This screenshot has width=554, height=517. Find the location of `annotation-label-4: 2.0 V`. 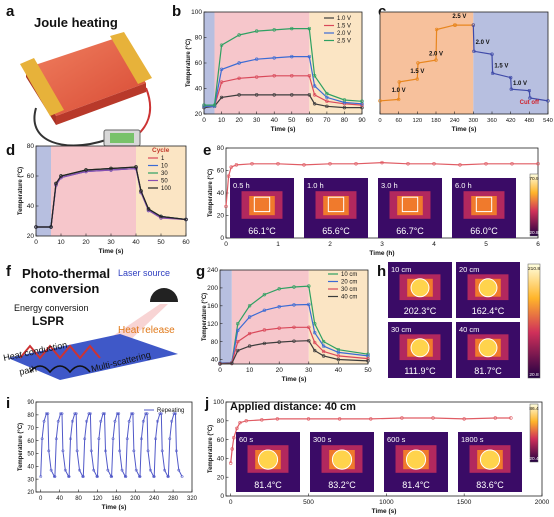

annotation-label-4: 2.0 V is located at coordinates (483, 43).